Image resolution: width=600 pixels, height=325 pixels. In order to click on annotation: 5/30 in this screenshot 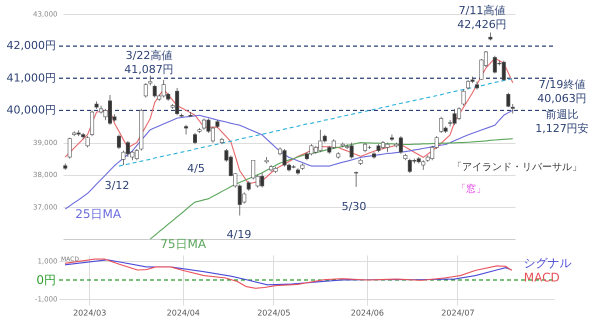, I will do `click(354, 206)`.